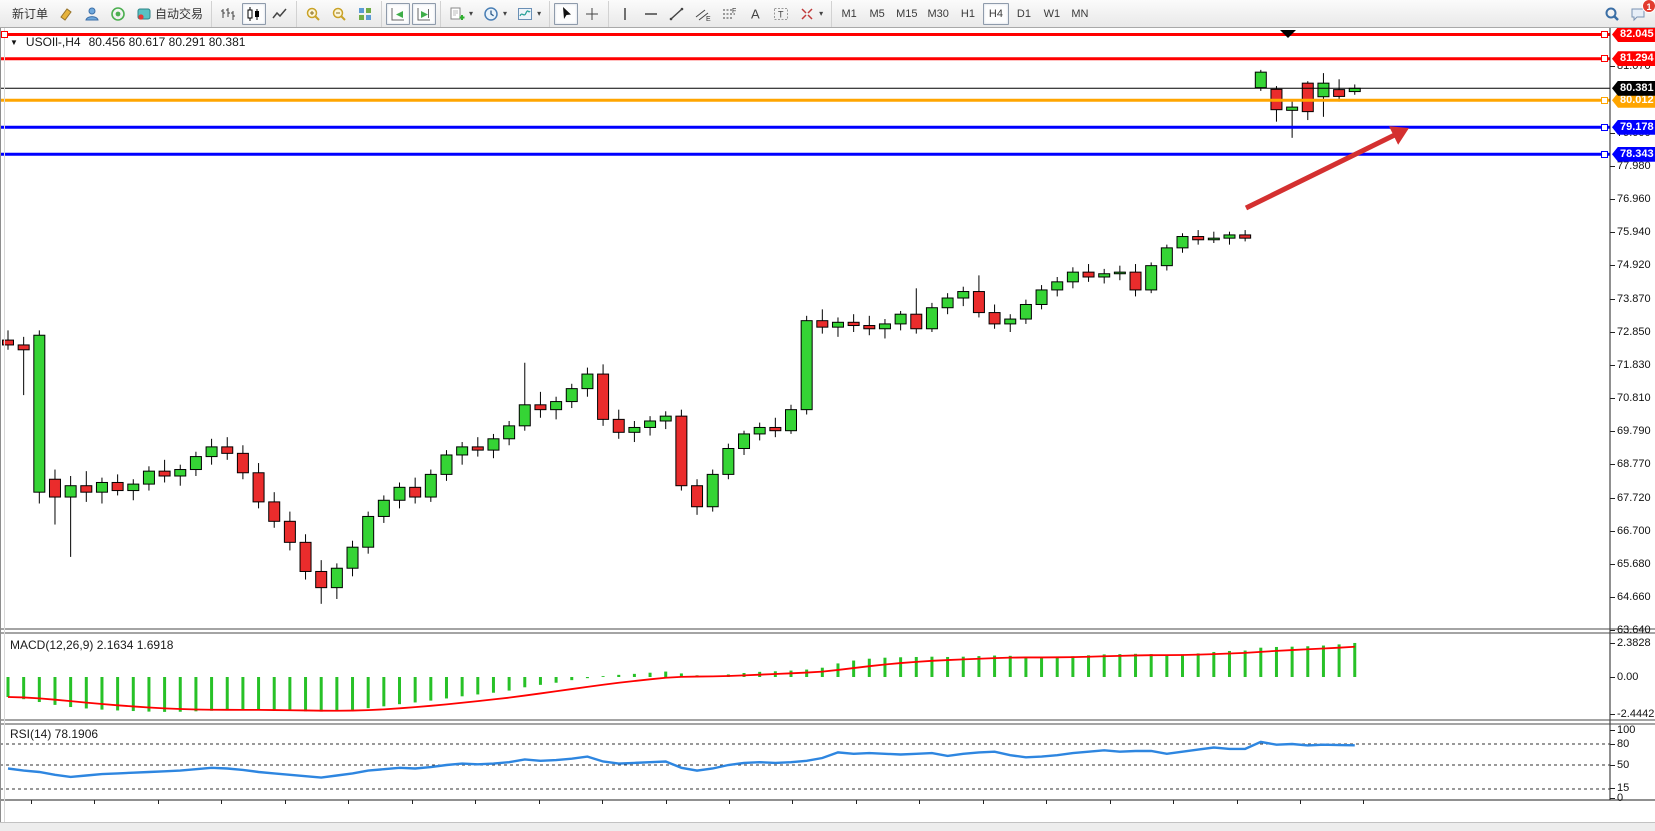 The image size is (1655, 831). I want to click on collapse-arrow-icon: ▼, so click(14, 42).